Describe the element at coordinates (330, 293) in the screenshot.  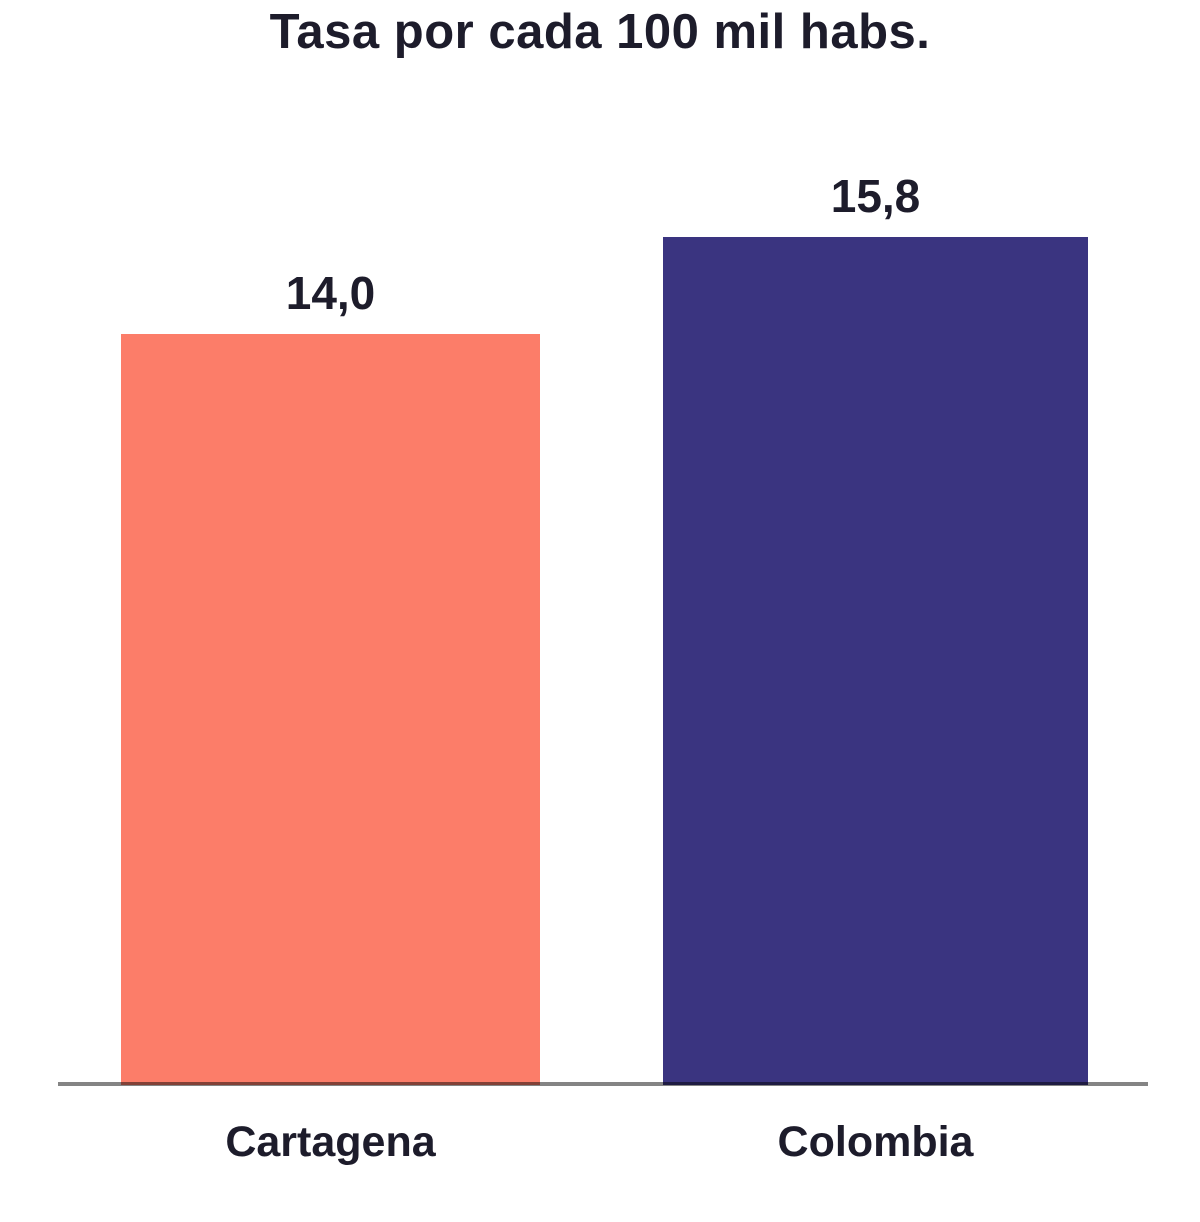
I see `value-label-cartagena: 14,0` at that location.